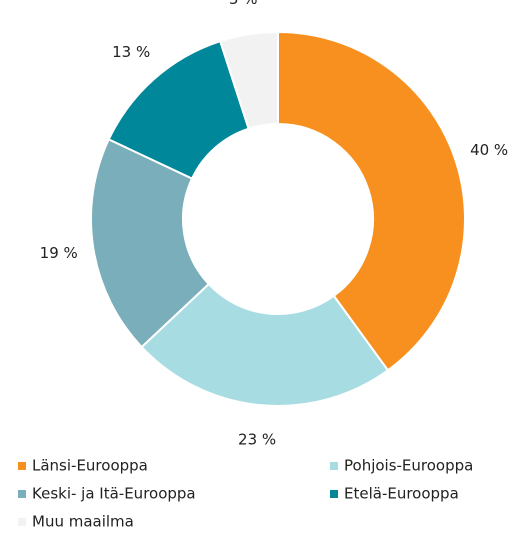 Image resolution: width=524 pixels, height=535 pixels. What do you see at coordinates (408, 466) in the screenshot?
I see `legend-label: Pohjois-Eurooppa` at bounding box center [408, 466].